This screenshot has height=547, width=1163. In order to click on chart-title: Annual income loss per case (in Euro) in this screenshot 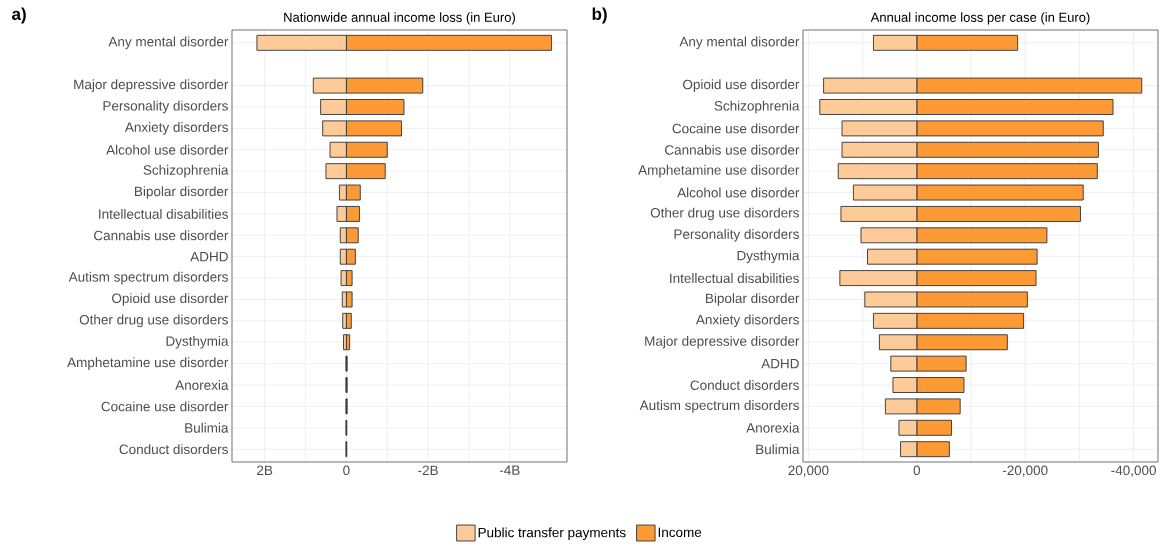, I will do `click(980, 18)`.